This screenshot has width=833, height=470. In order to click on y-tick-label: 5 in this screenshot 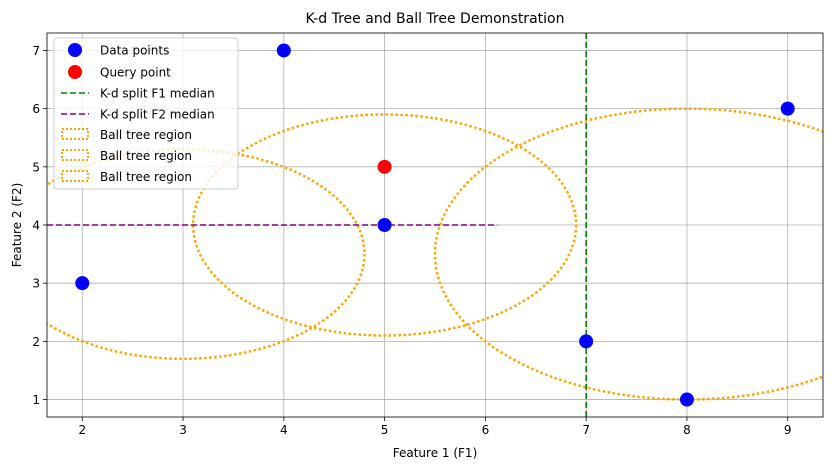, I will do `click(36, 167)`.